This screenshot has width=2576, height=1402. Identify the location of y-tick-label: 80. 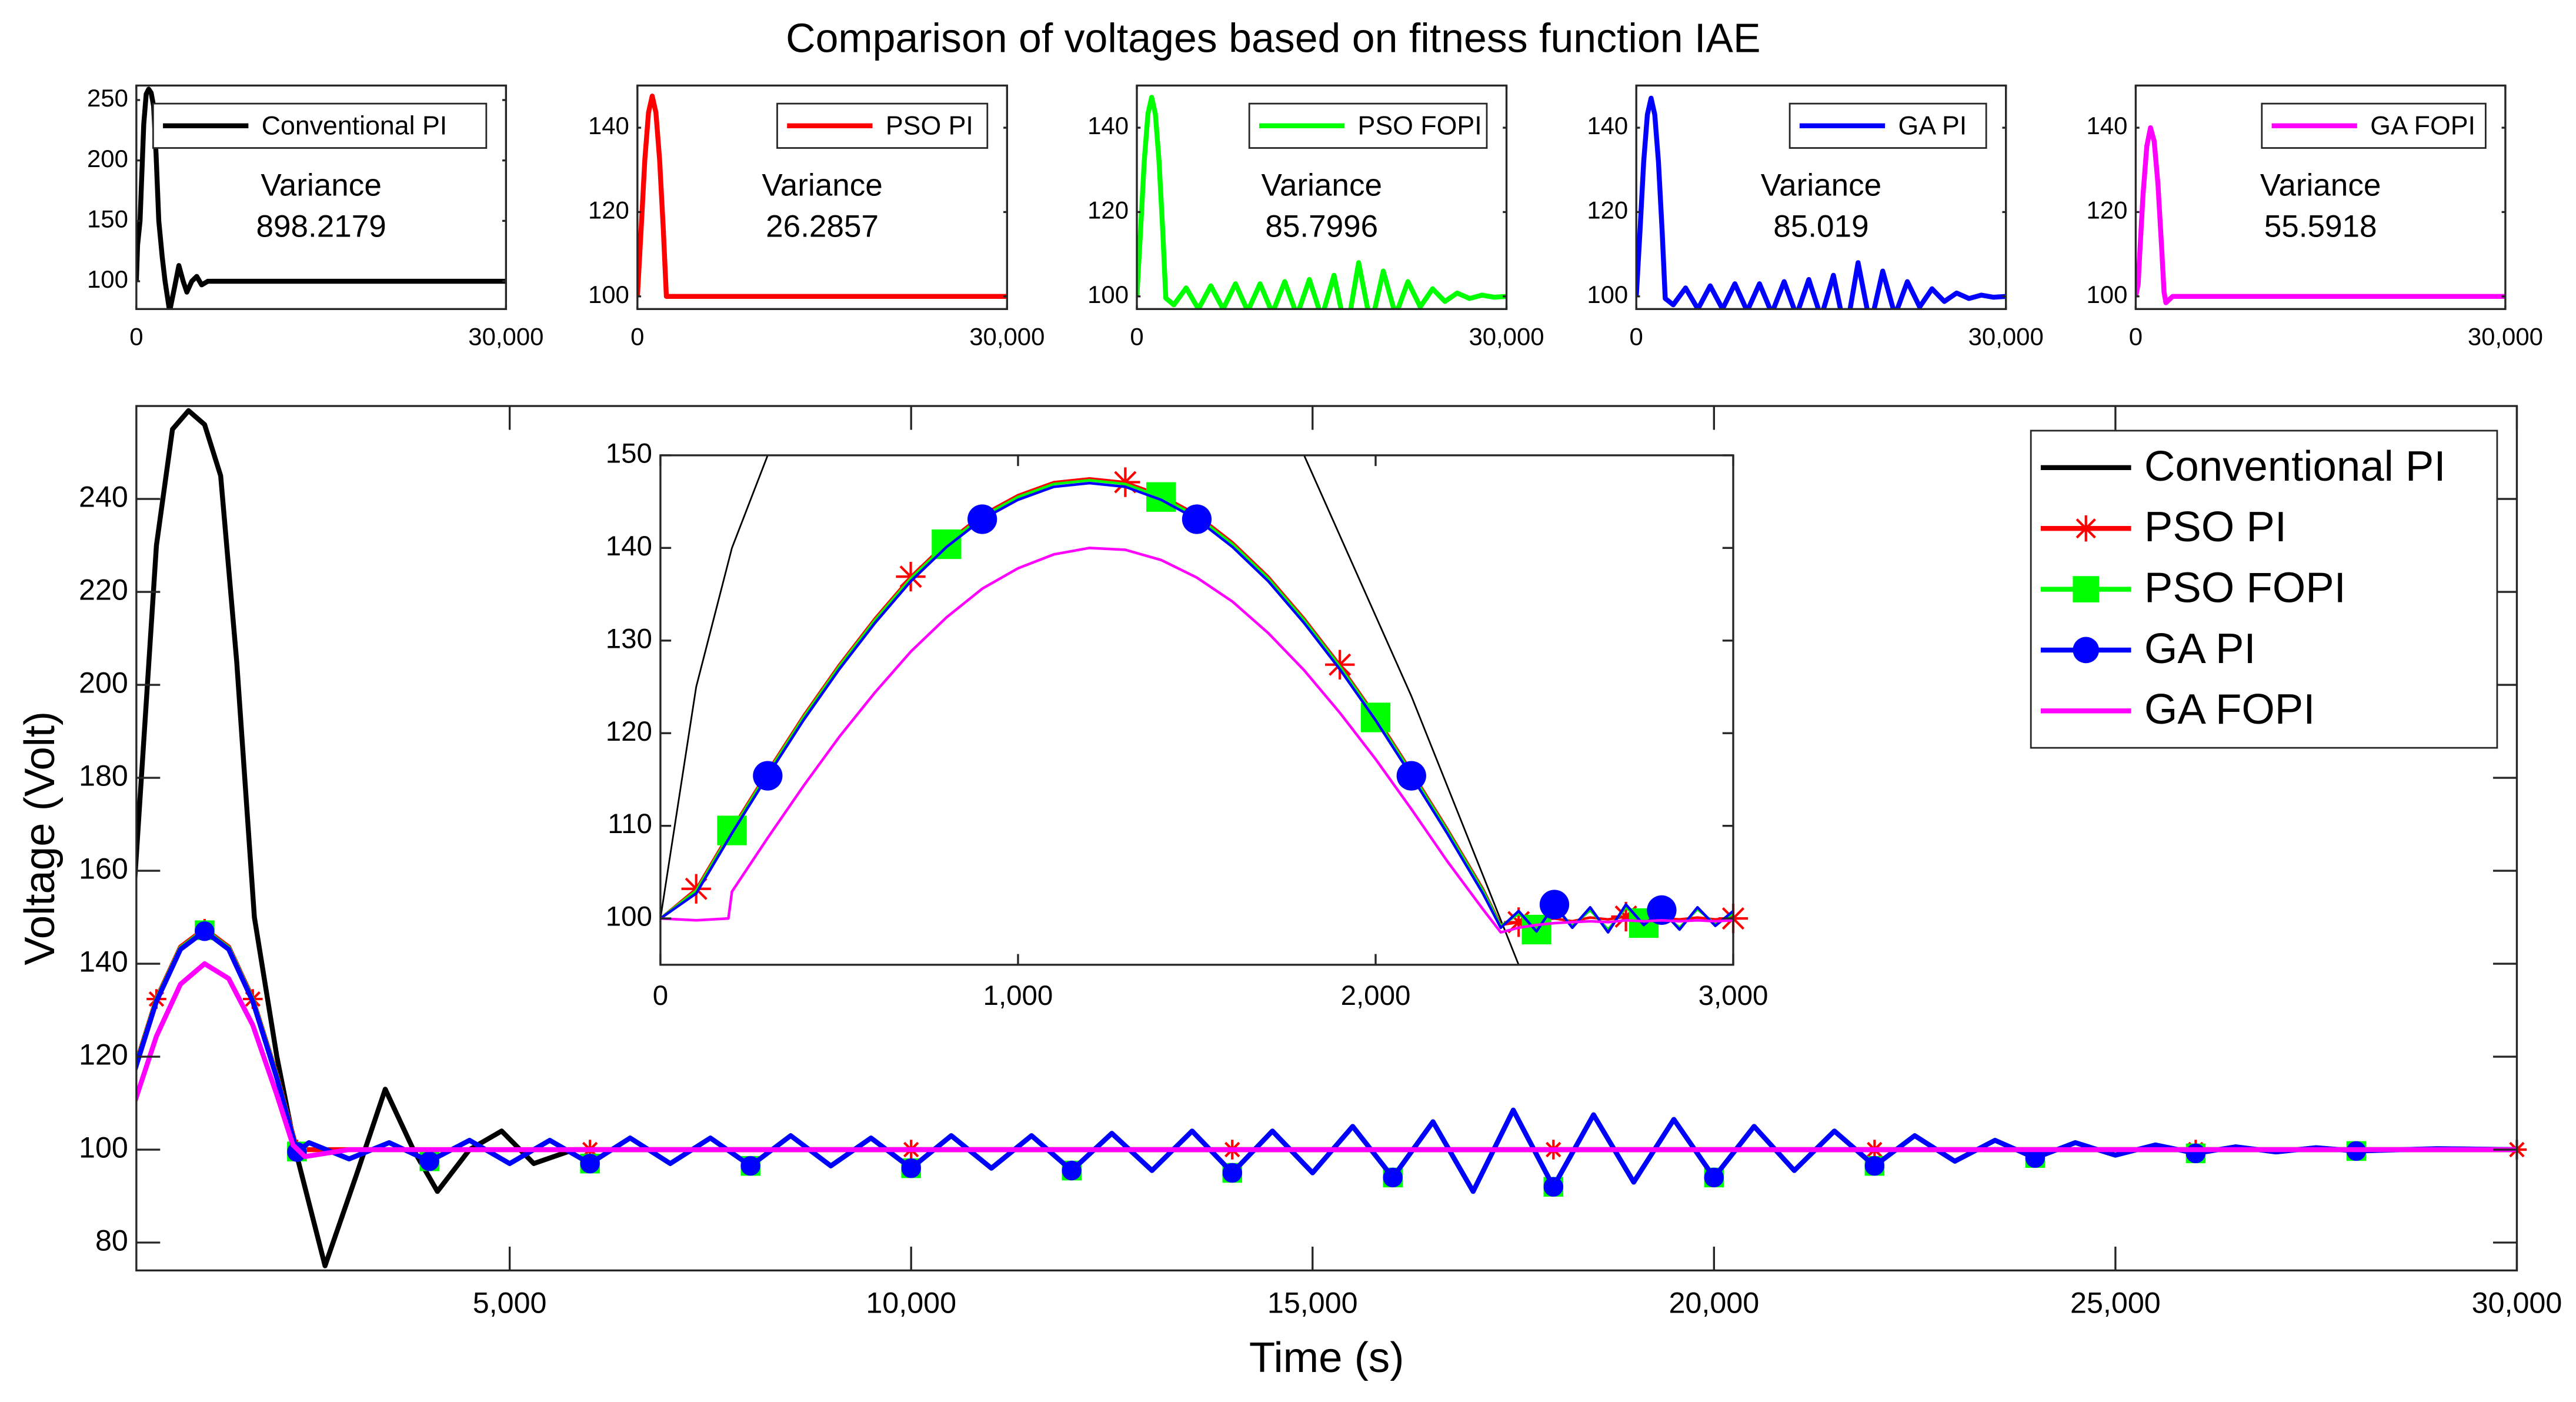
(111, 1240).